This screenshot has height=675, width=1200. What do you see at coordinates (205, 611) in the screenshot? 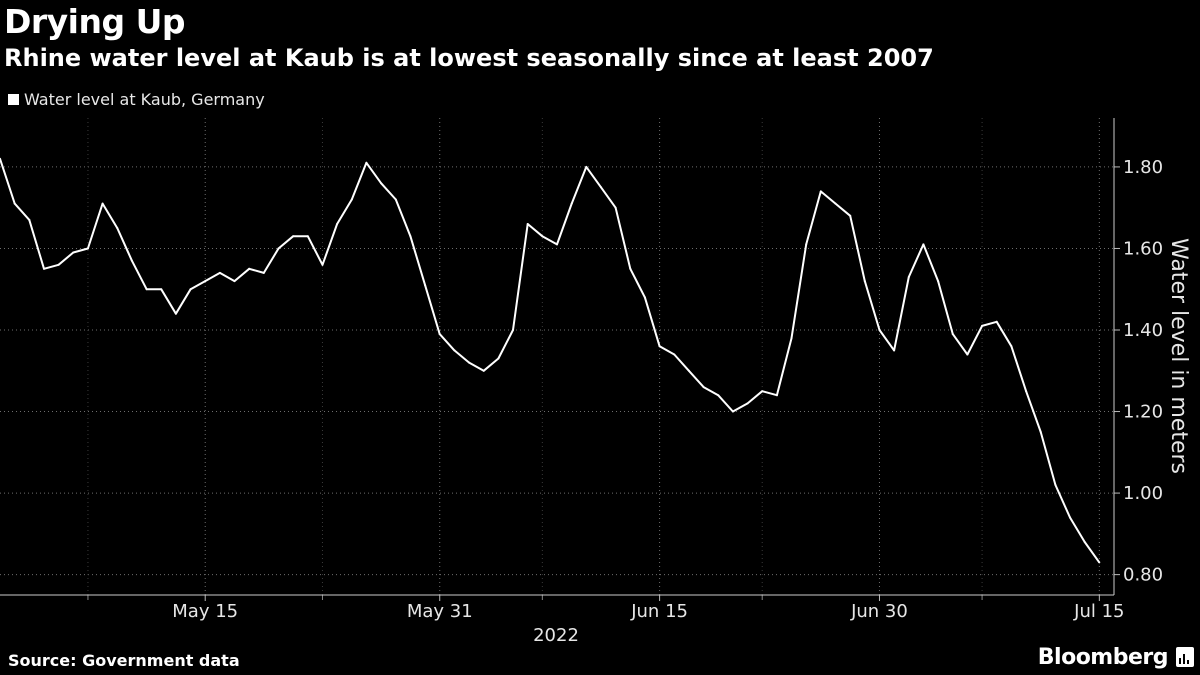
I see `x-tick-label: May 15` at bounding box center [205, 611].